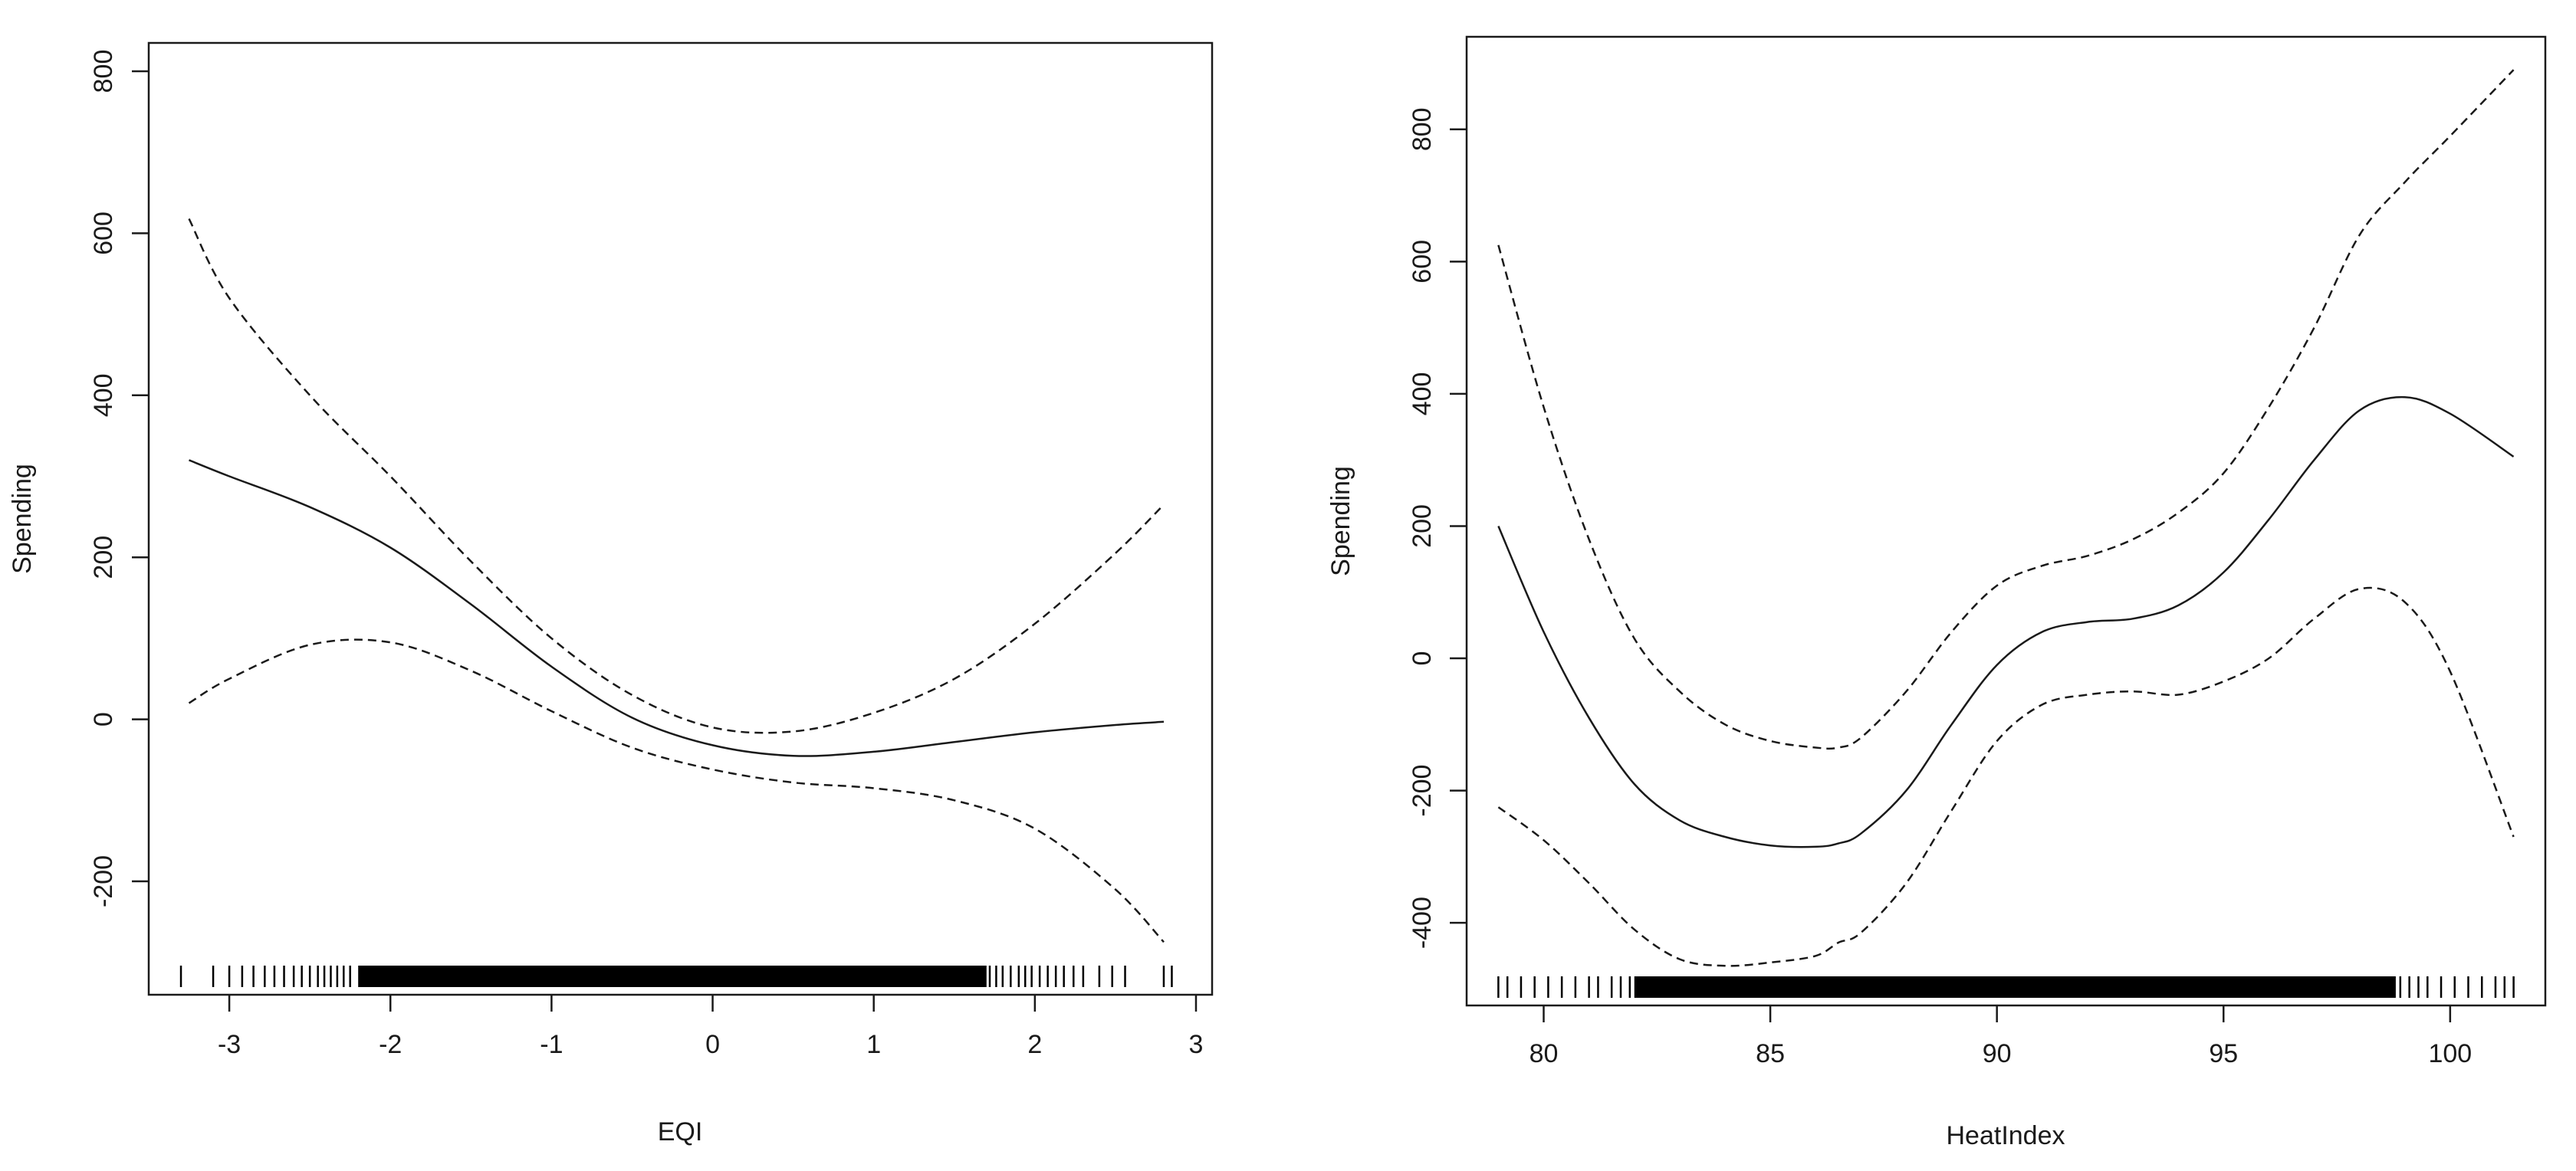  I want to click on eqi-y-axis-title: Spending, so click(23, 519).